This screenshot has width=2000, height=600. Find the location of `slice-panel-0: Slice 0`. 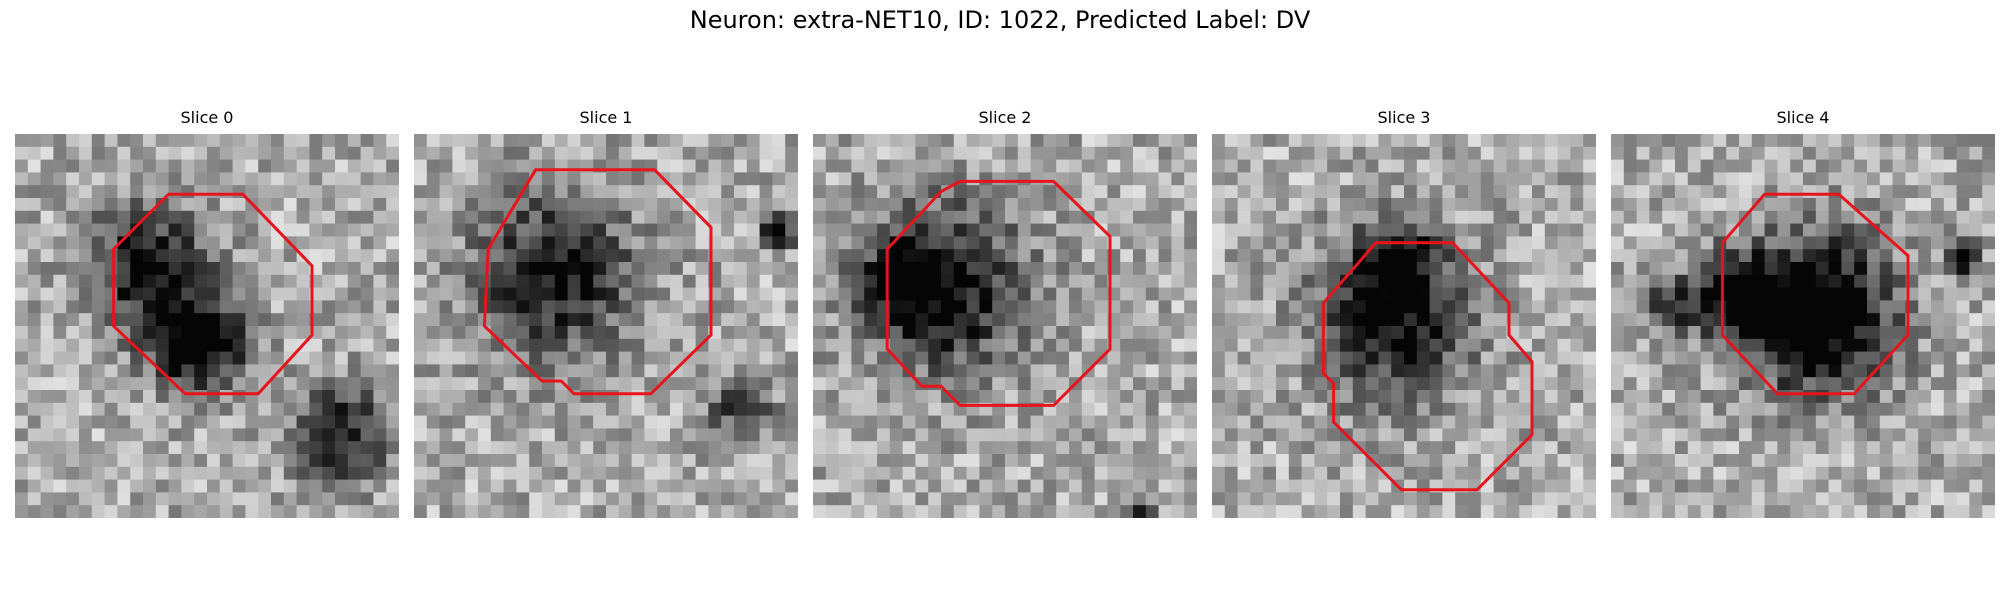

slice-panel-0: Slice 0 is located at coordinates (207, 314).